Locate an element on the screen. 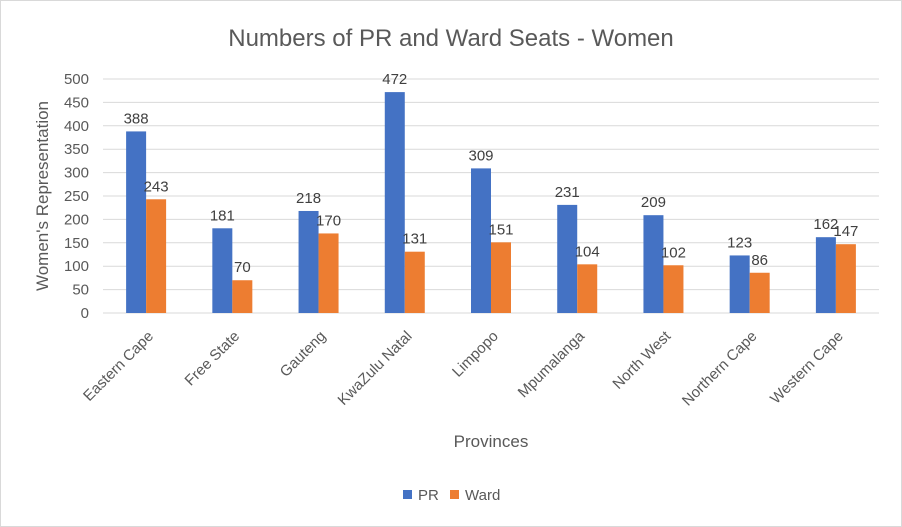 The image size is (902, 527). data-label-ward: 151 is located at coordinates (500, 229).